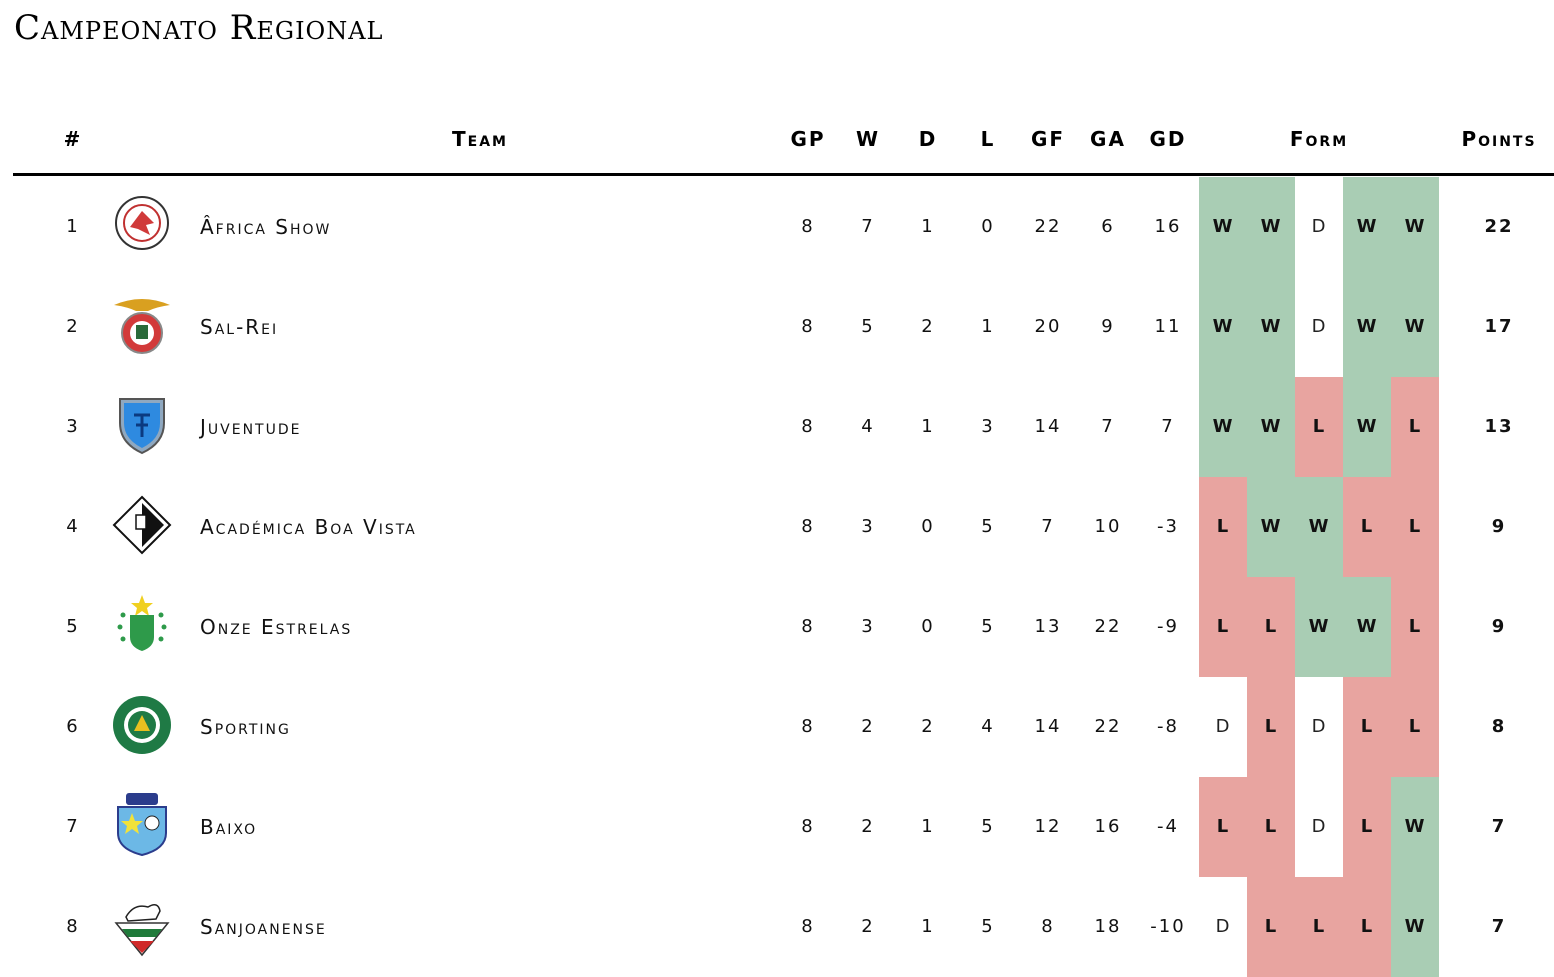 This screenshot has height=977, width=1554. What do you see at coordinates (1499, 326) in the screenshot?
I see `points-cell: 17` at bounding box center [1499, 326].